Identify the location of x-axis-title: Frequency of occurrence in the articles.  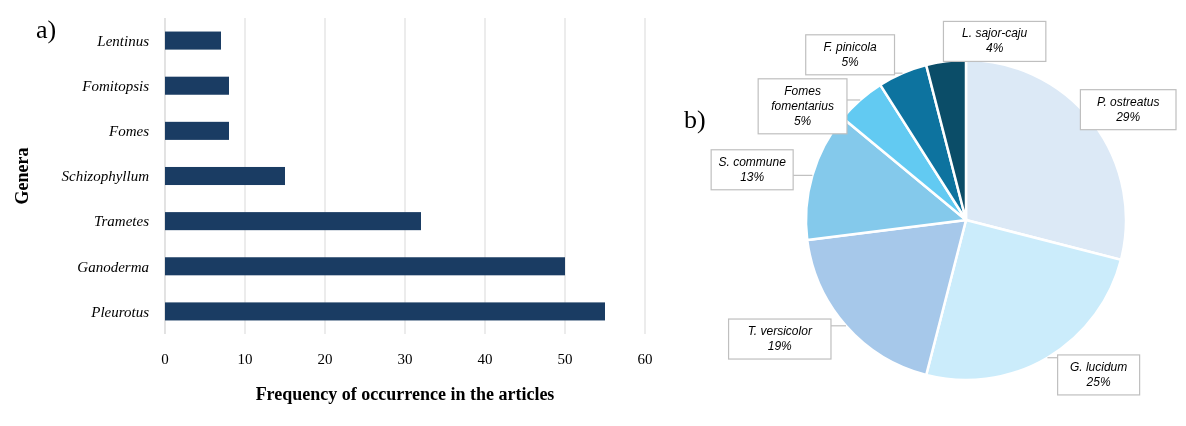
(405, 394).